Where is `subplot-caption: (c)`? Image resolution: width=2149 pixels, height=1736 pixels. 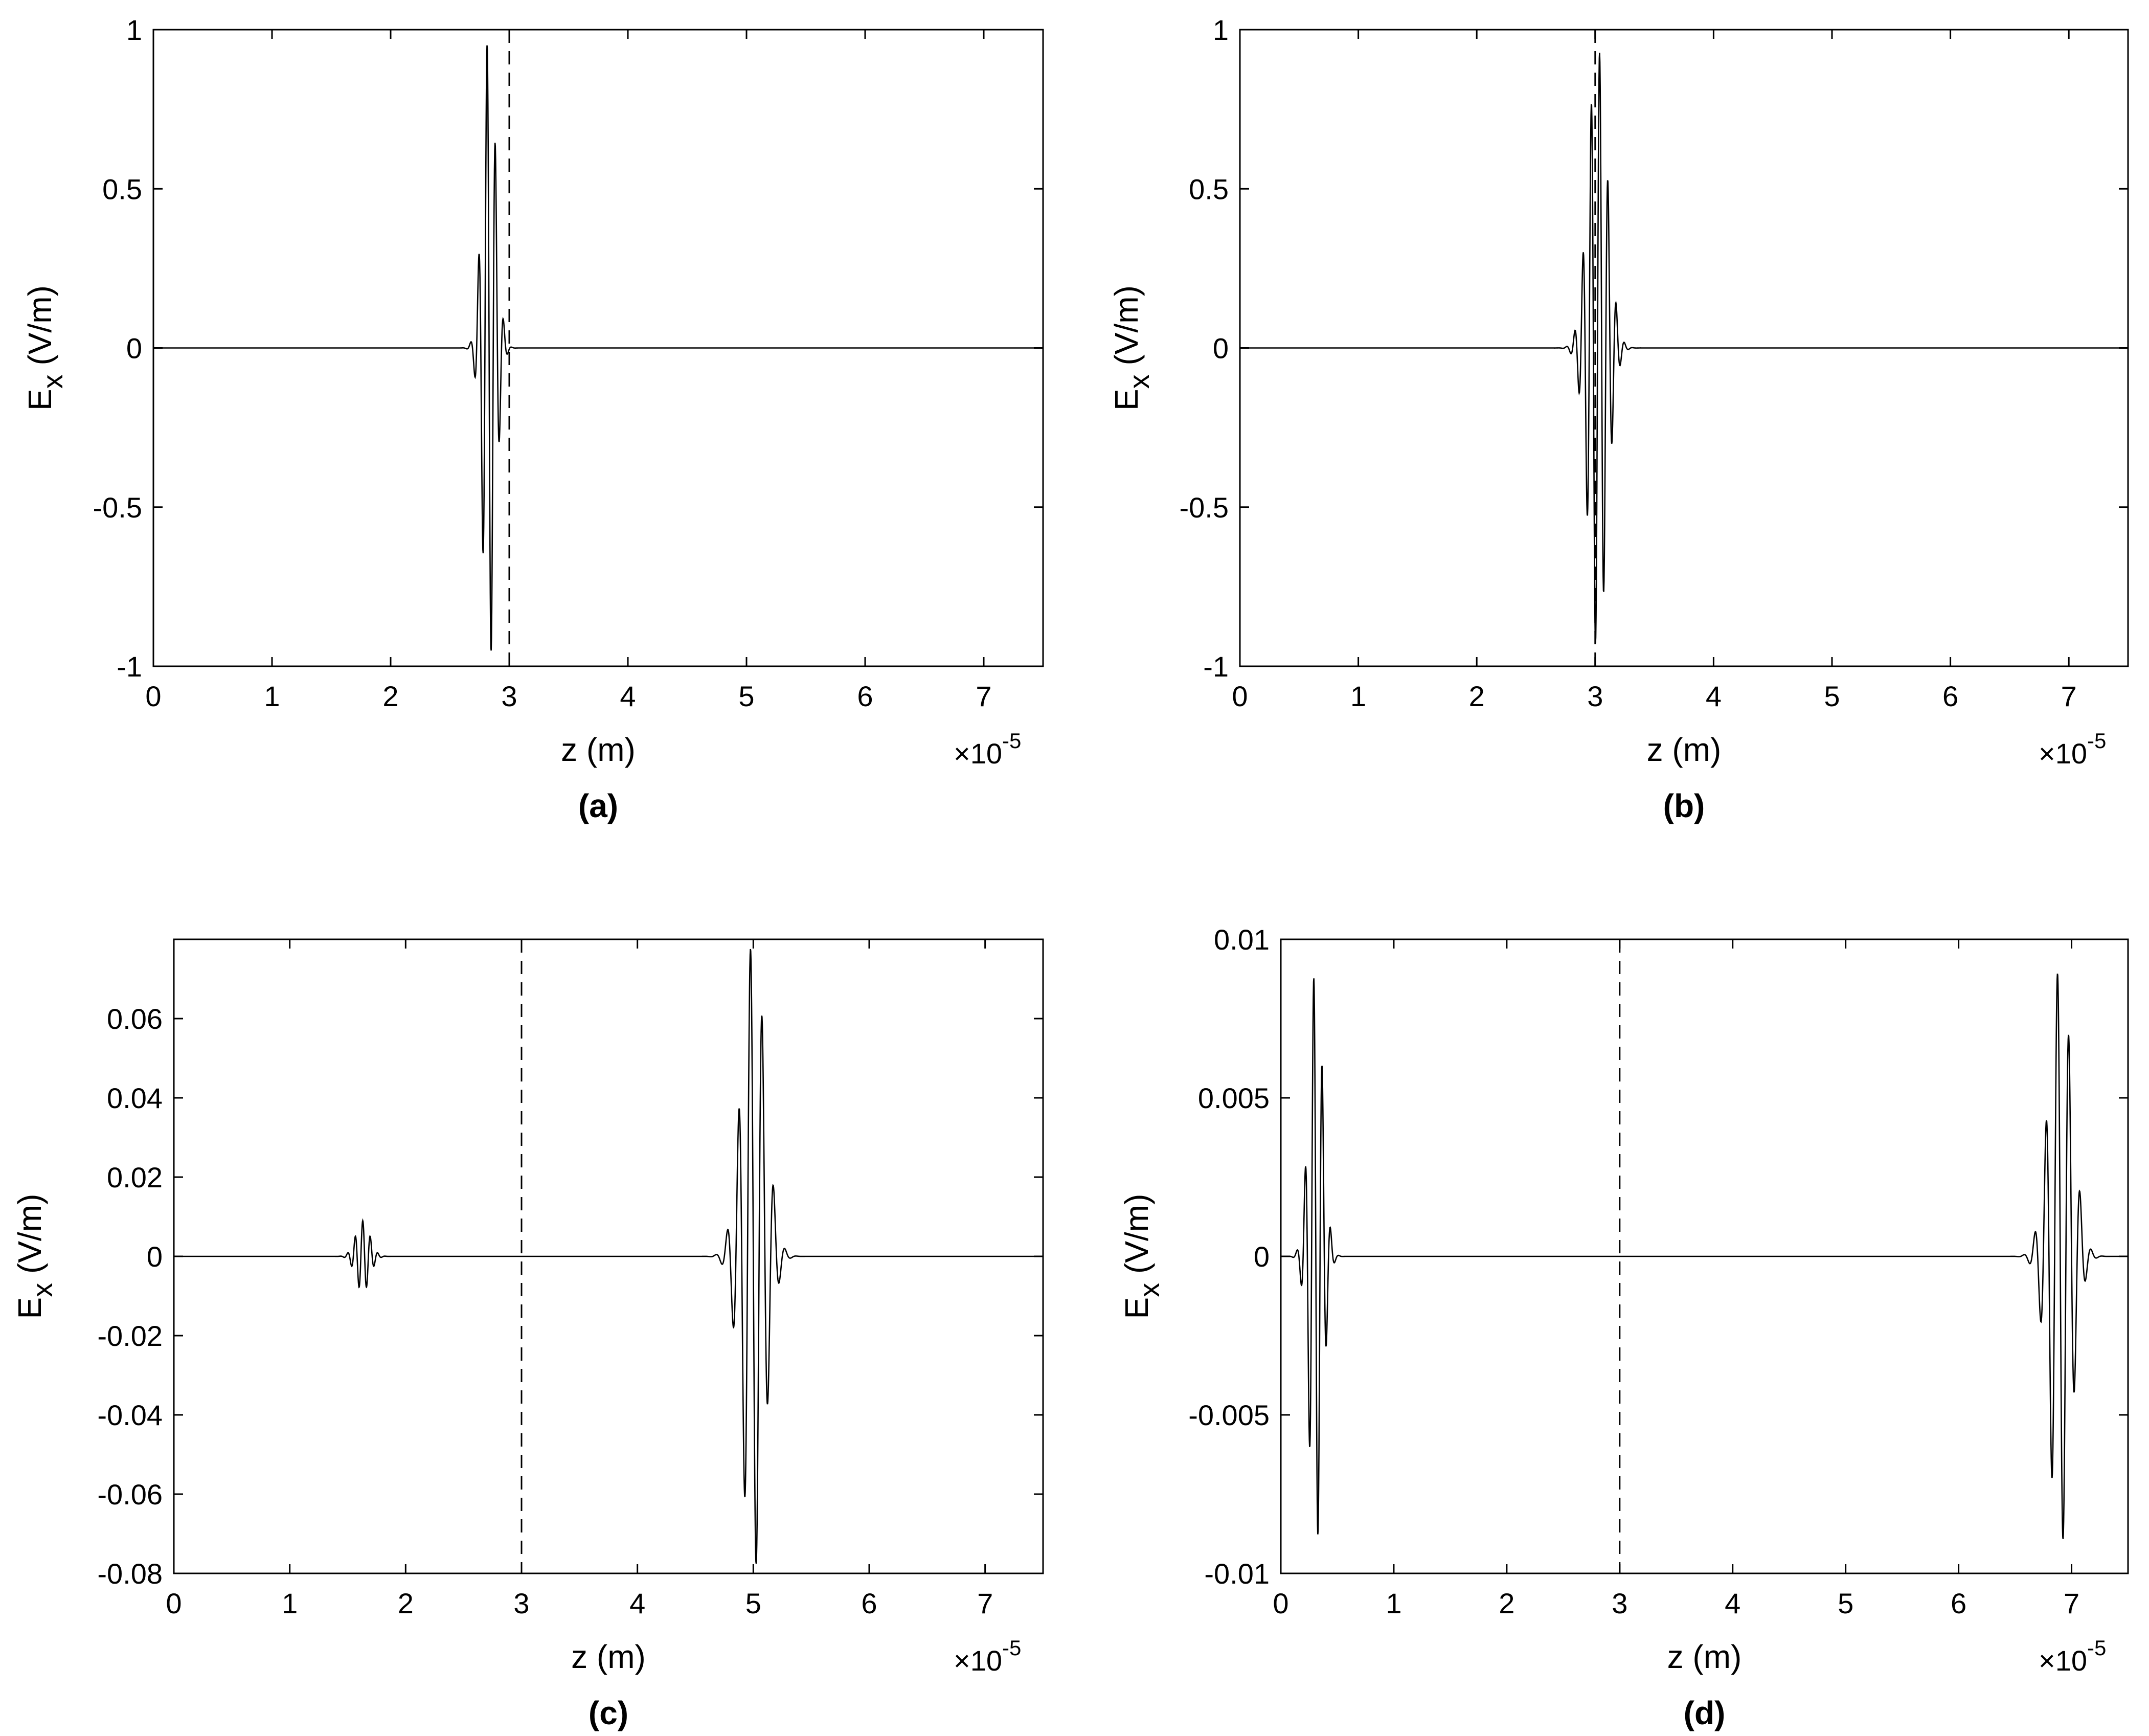
subplot-caption: (c) is located at coordinates (608, 1713).